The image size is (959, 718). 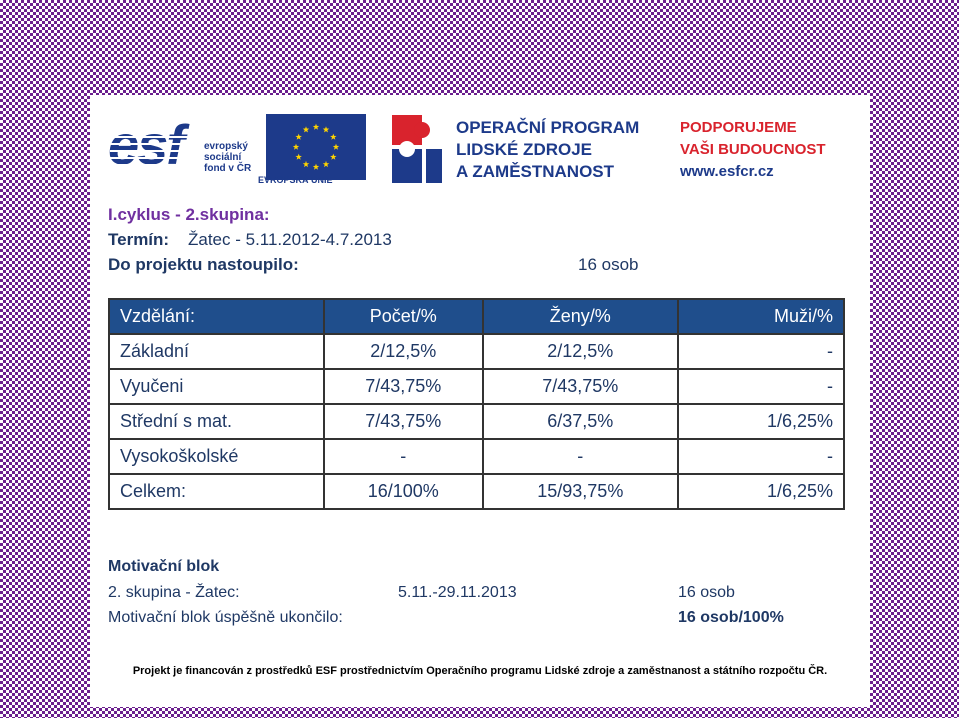 What do you see at coordinates (216, 386) in the screenshot?
I see `table-cell: Vyučeni` at bounding box center [216, 386].